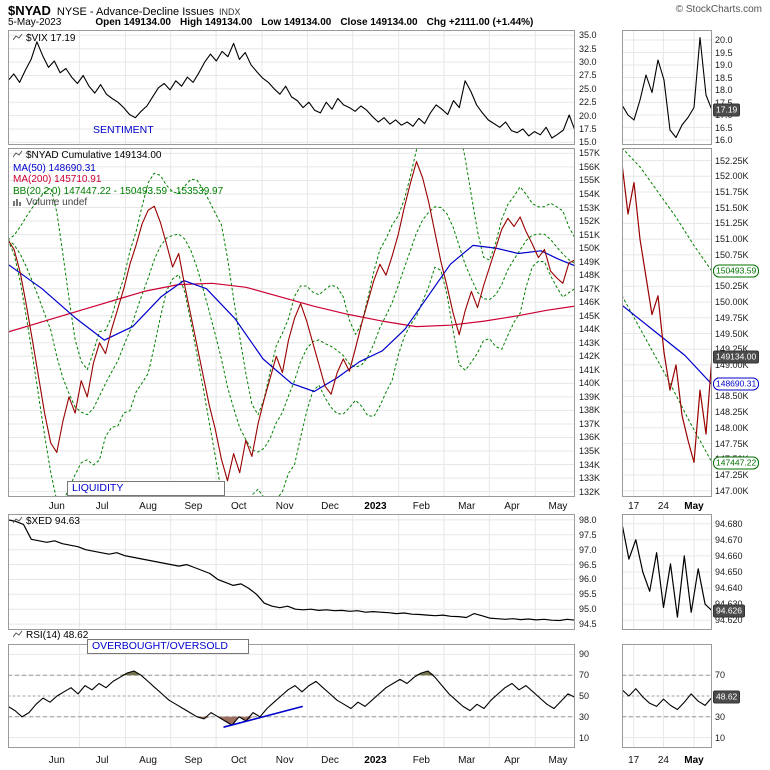  I want to click on close-value: 149134.00, so click(394, 22).